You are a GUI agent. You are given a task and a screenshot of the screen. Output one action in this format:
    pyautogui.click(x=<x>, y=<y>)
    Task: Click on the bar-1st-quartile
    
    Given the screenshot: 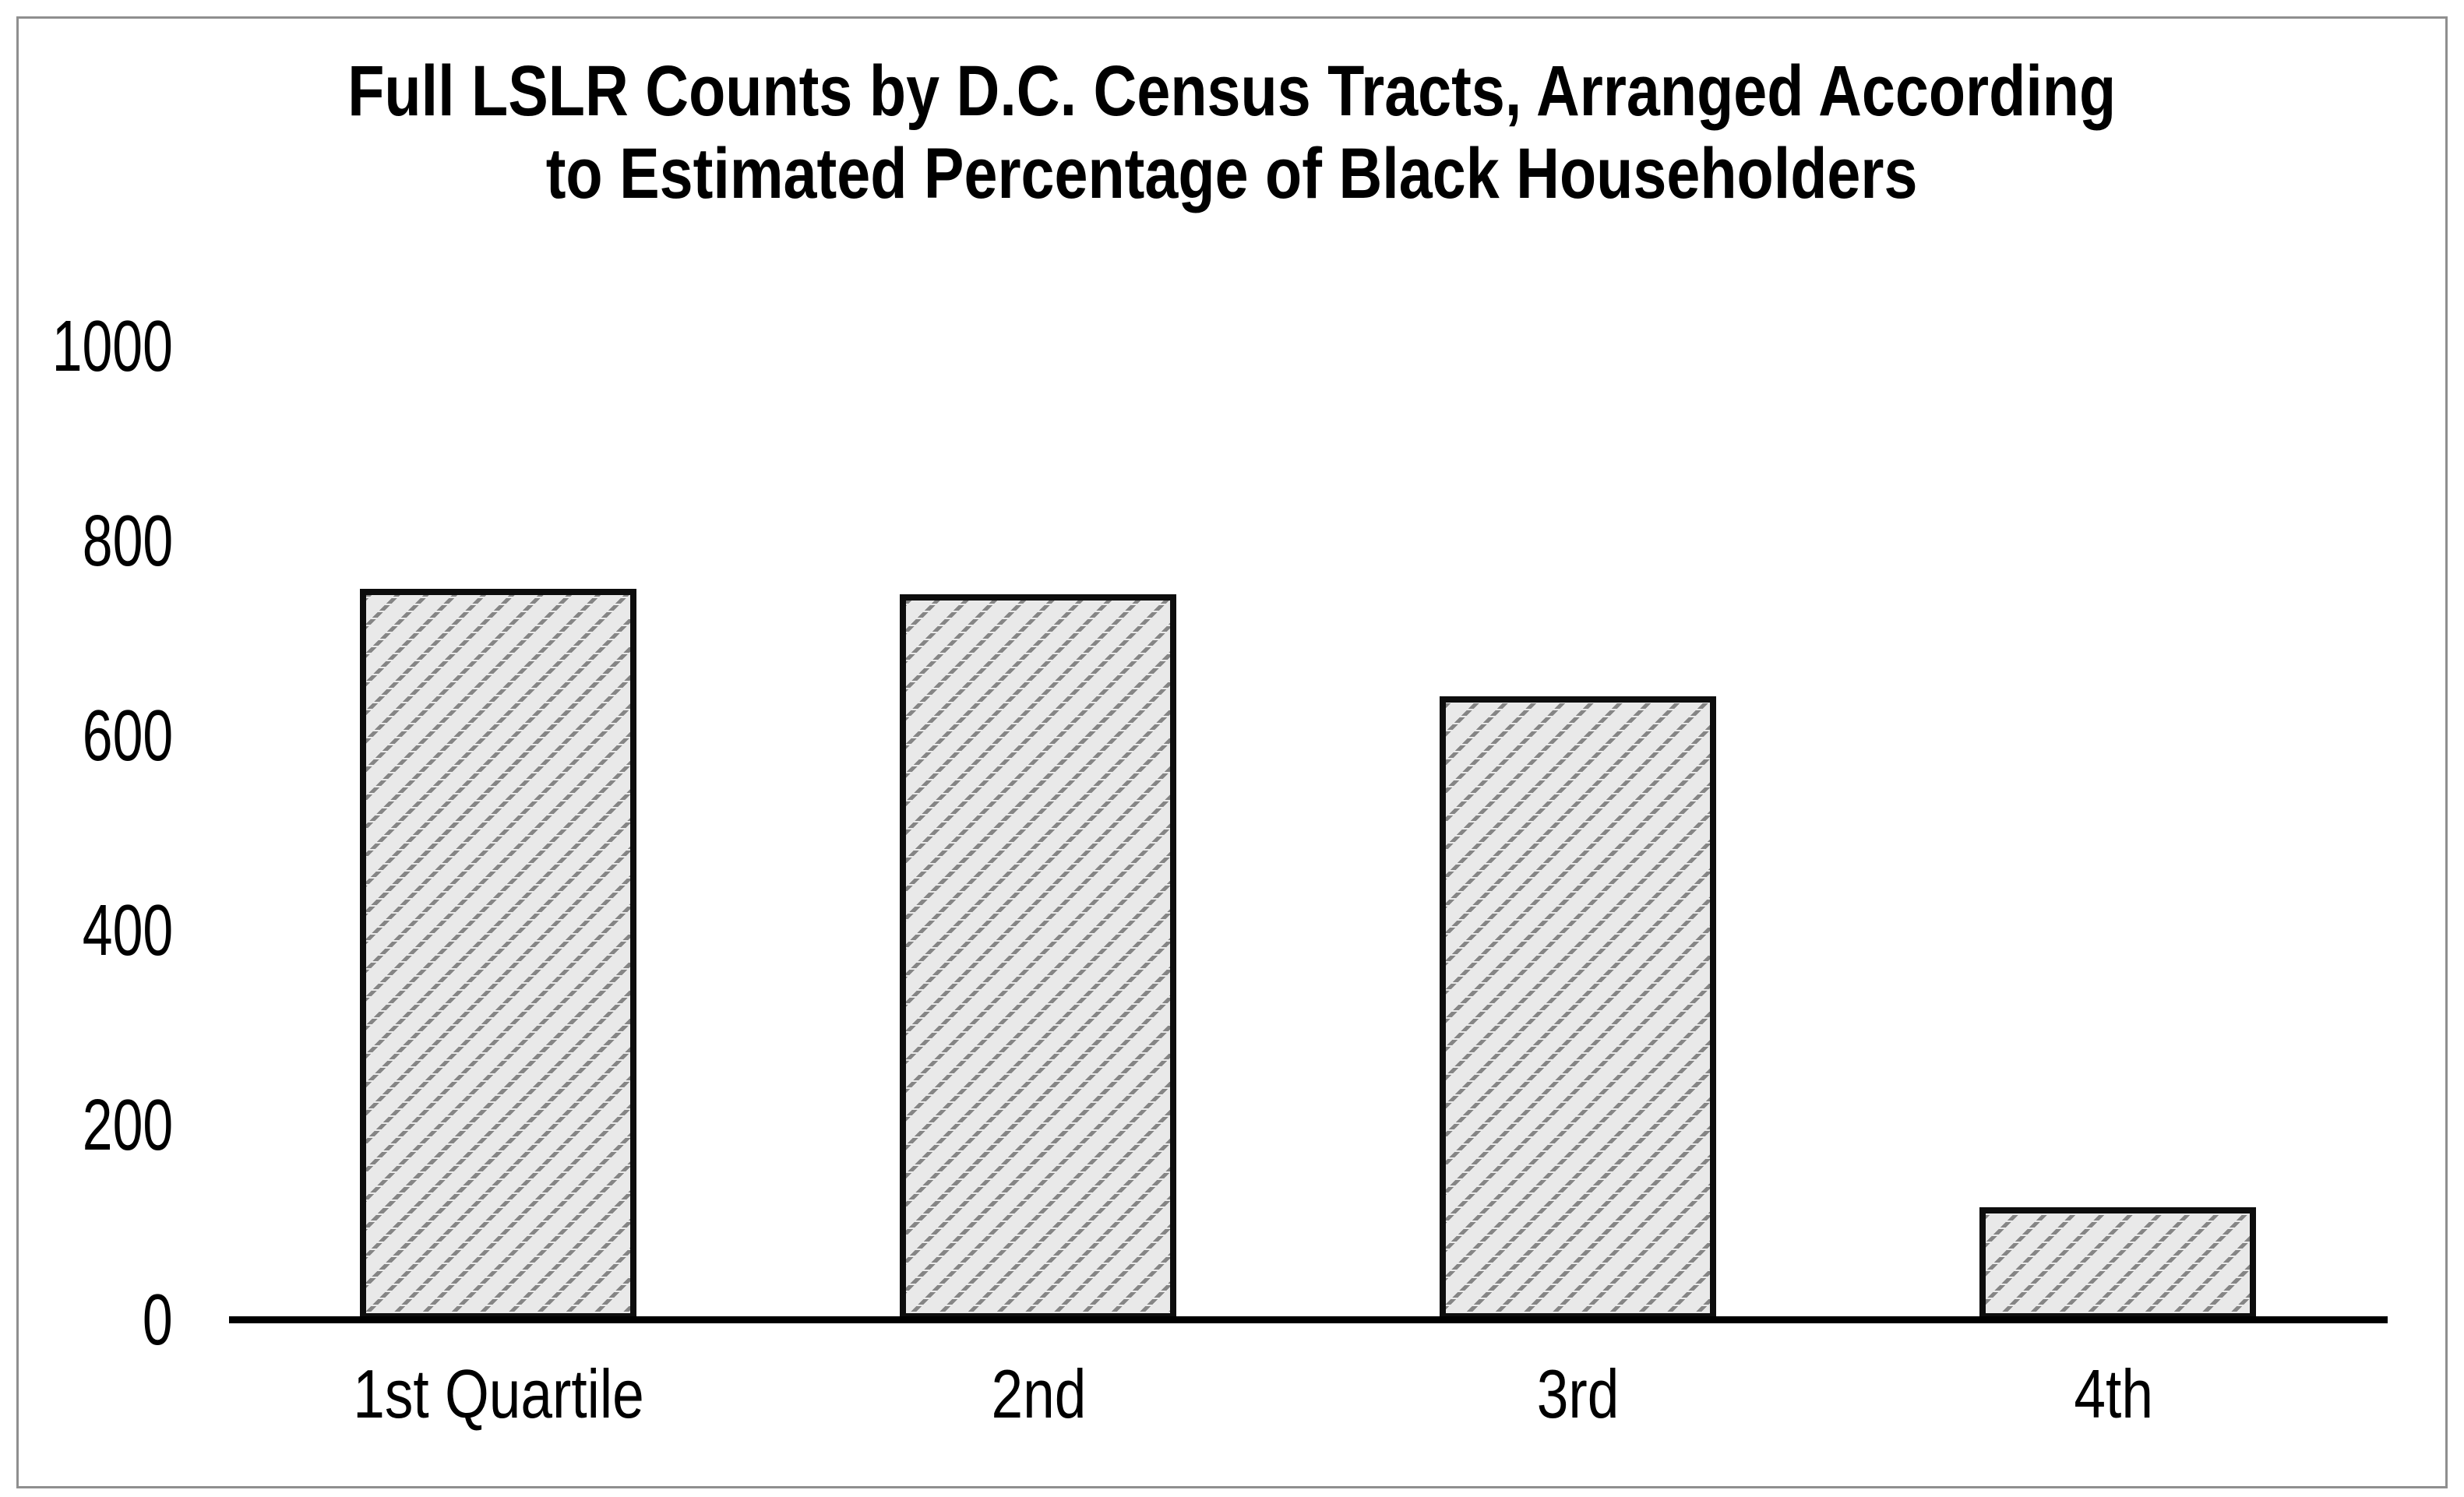 What is the action you would take?
    pyautogui.click(x=498, y=954)
    